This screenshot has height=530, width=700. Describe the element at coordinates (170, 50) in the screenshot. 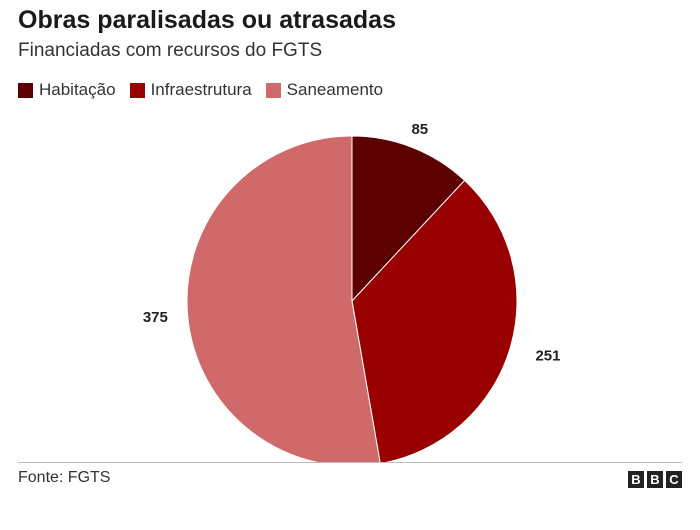

I see `chart-subtitle: Financiadas com recursos do FGTS` at that location.